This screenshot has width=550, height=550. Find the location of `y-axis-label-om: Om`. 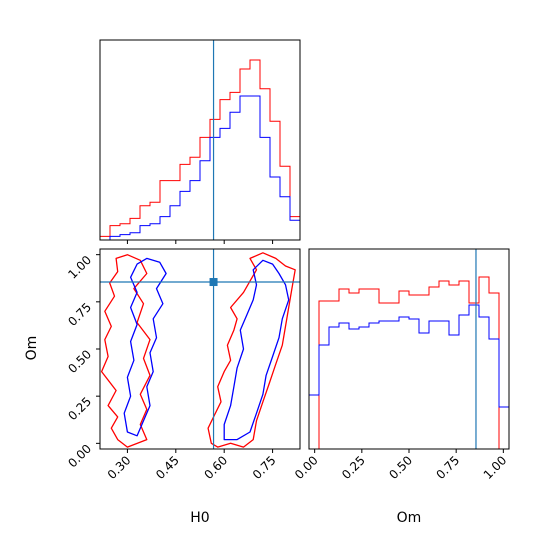

y-axis-label-om: Om is located at coordinates (32, 348).